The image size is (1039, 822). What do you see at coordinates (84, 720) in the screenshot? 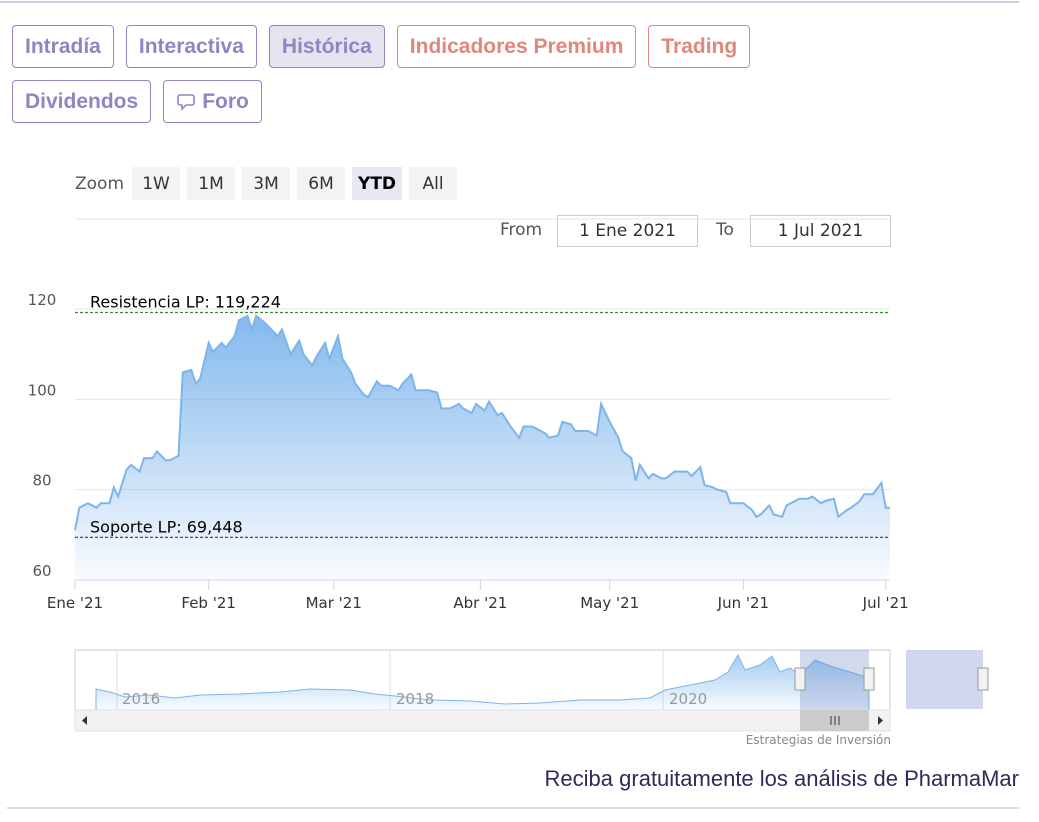
I see `scroll-left` at bounding box center [84, 720].